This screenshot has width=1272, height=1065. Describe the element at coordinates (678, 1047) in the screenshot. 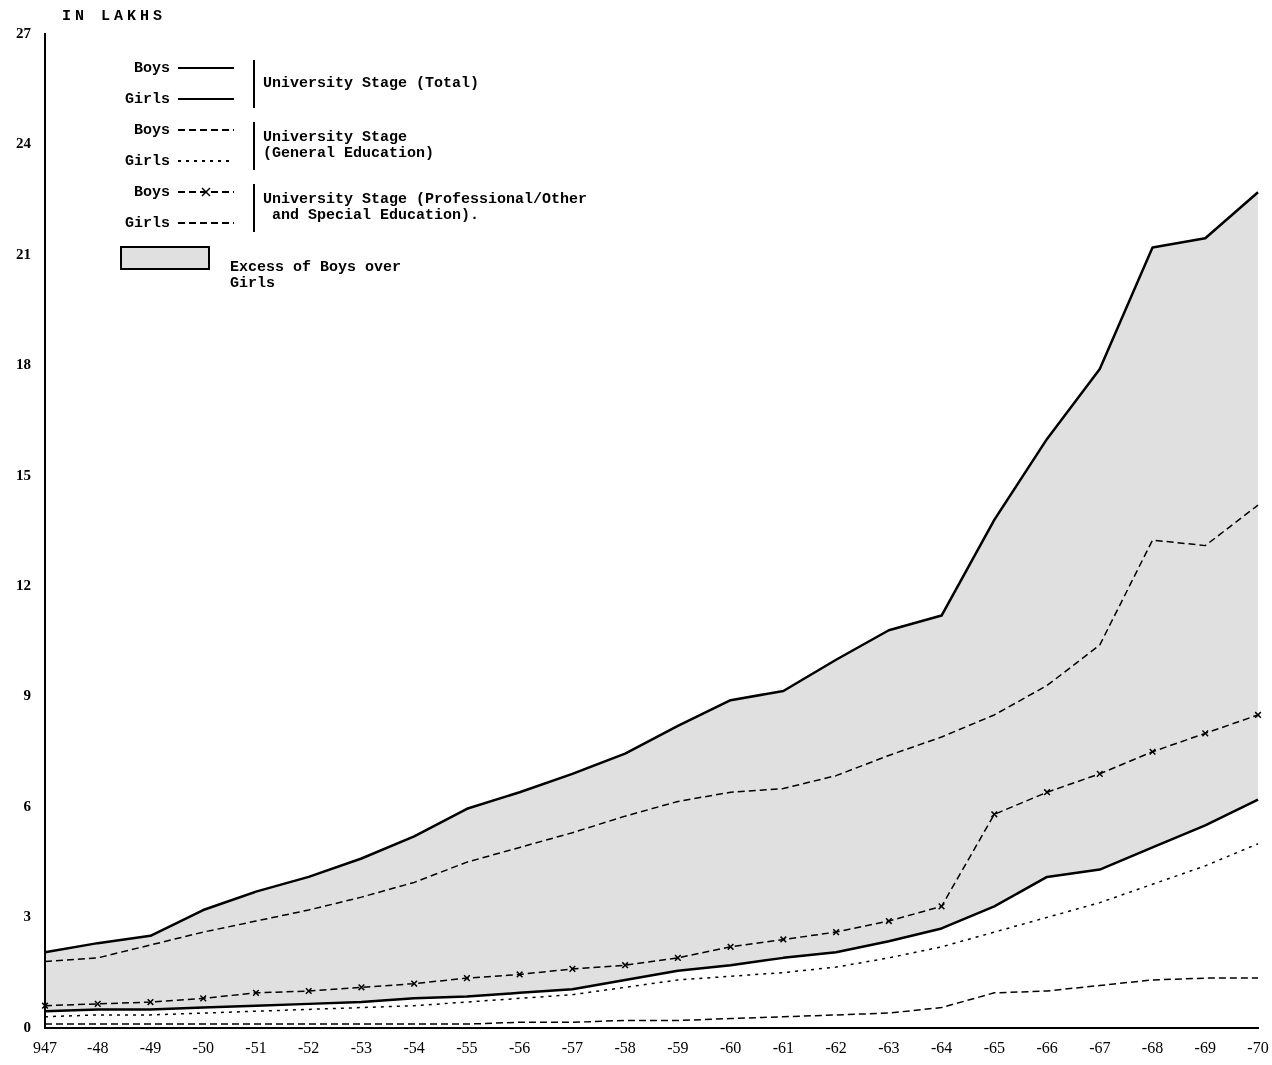

I see `x-tick-label: -59` at that location.